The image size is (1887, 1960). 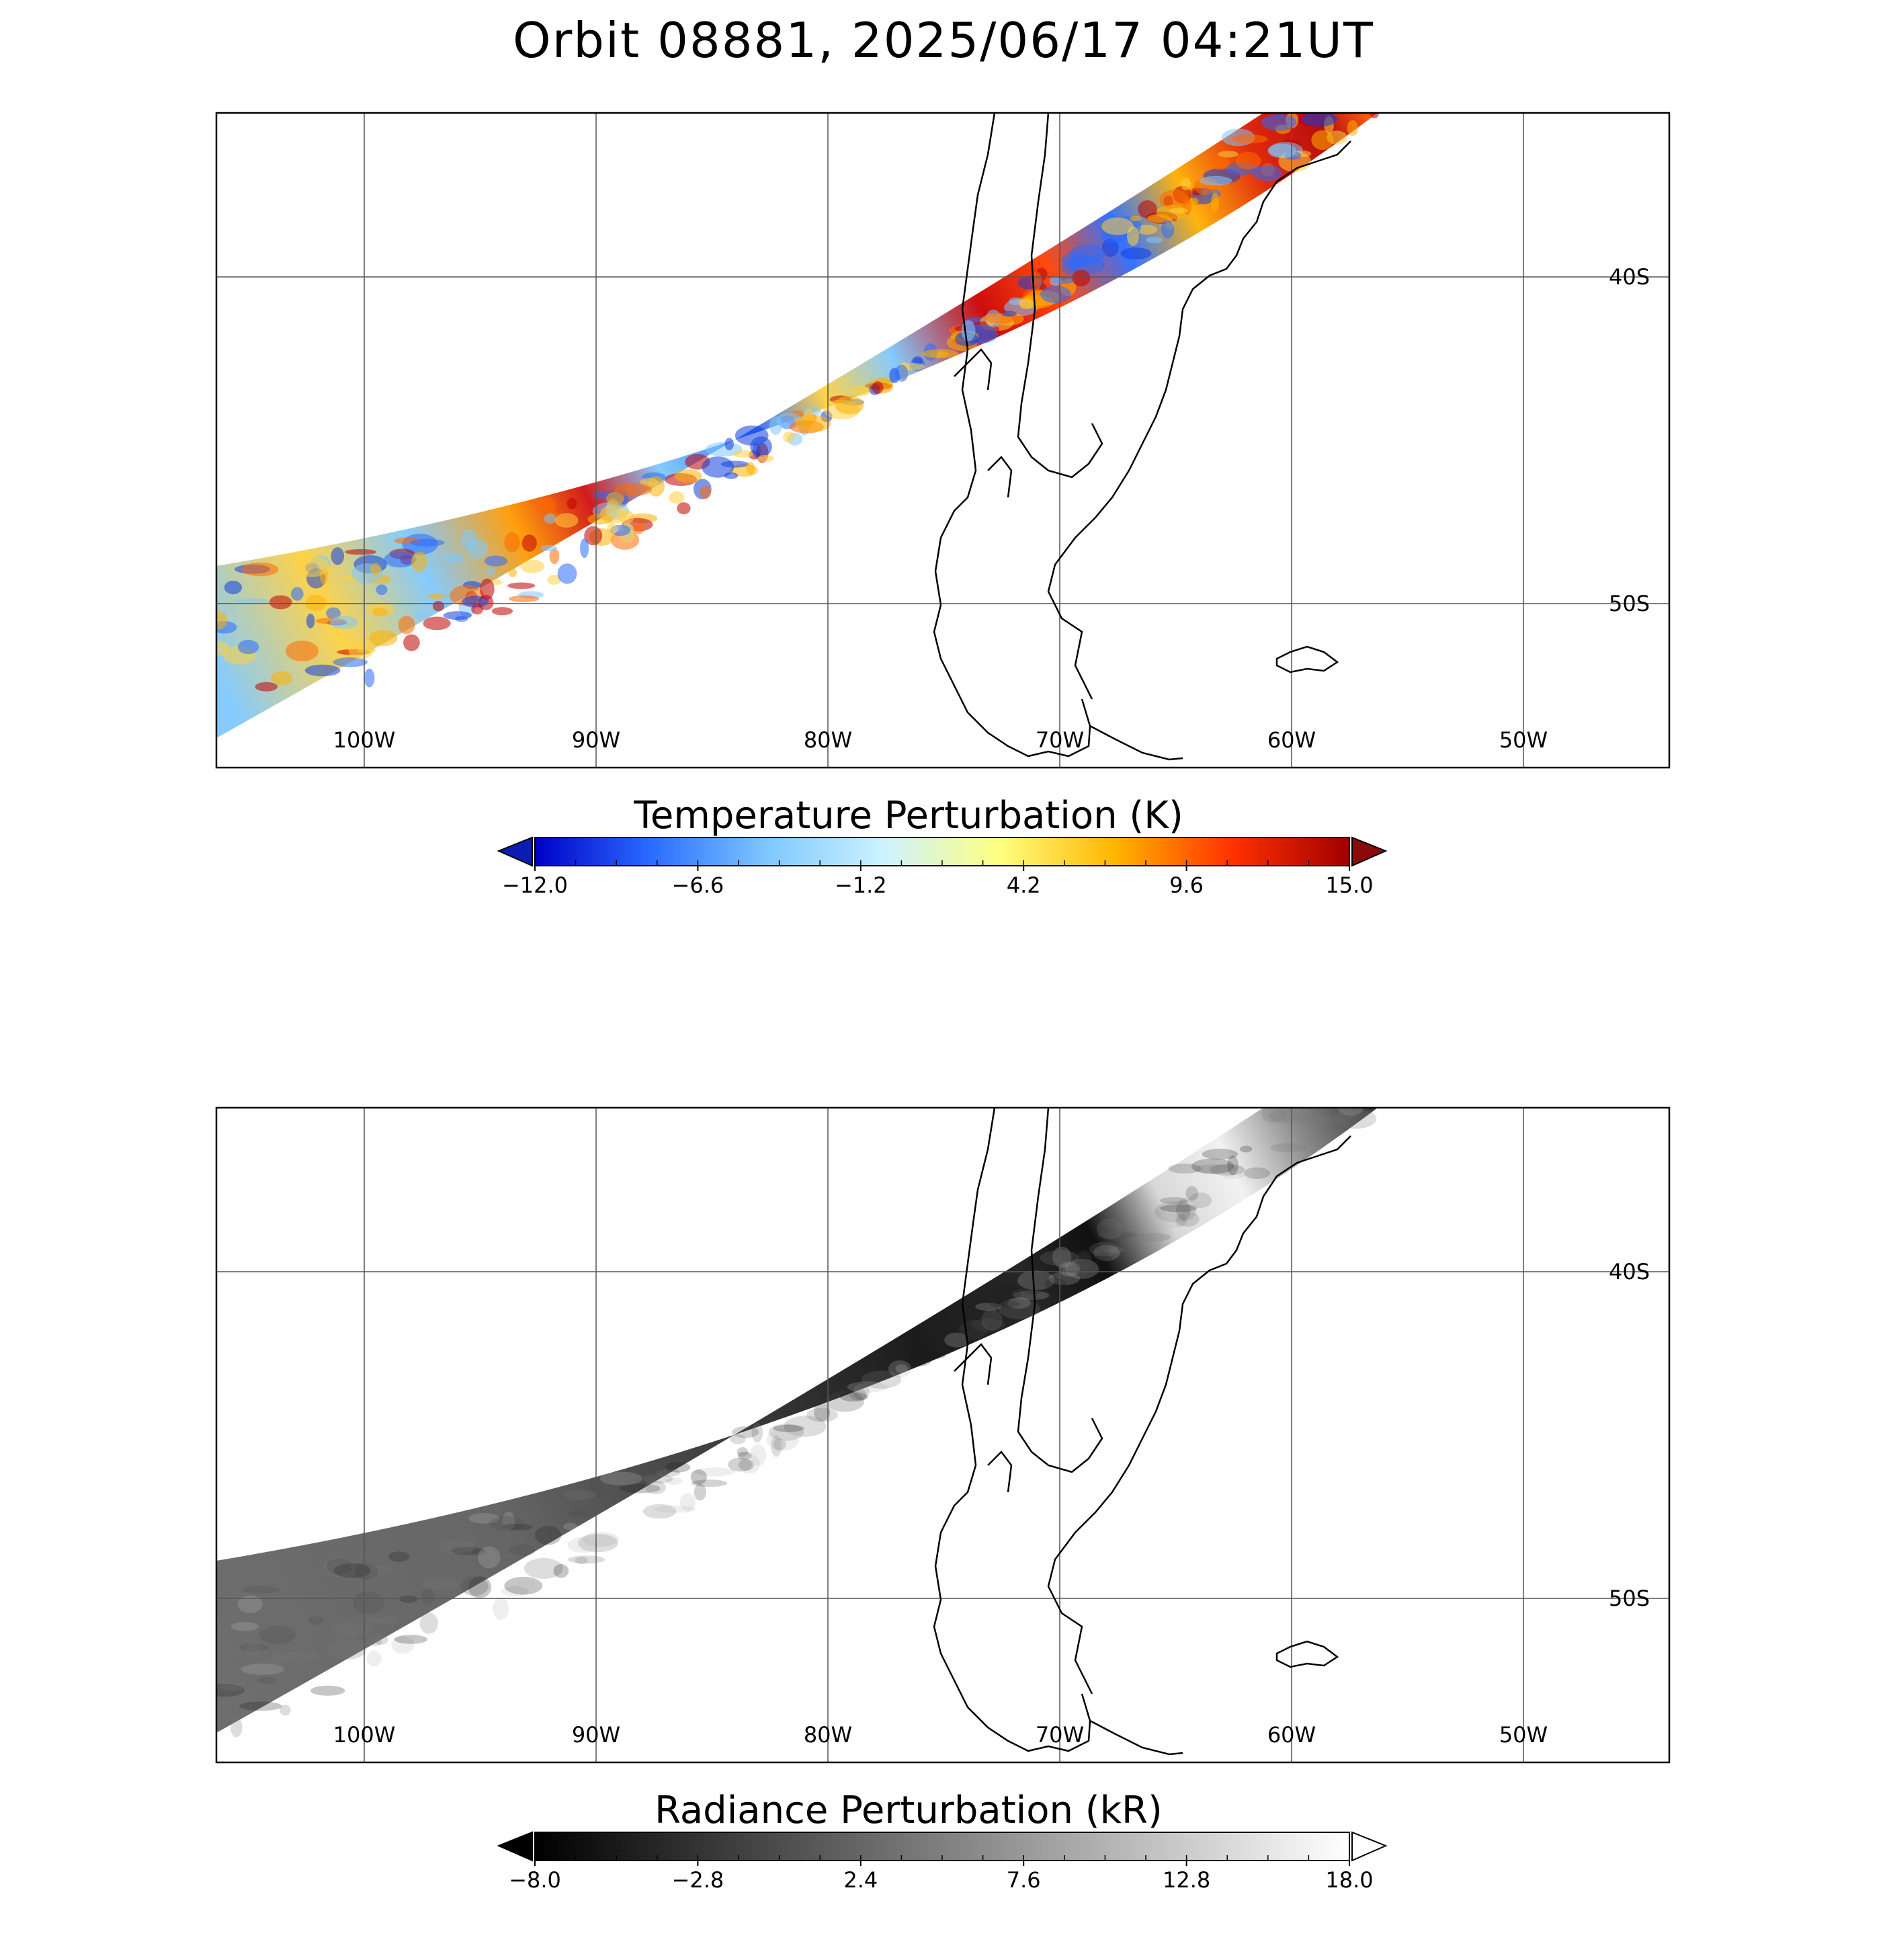 I want to click on colorbar-tick-label: 9.6, so click(x=1187, y=885).